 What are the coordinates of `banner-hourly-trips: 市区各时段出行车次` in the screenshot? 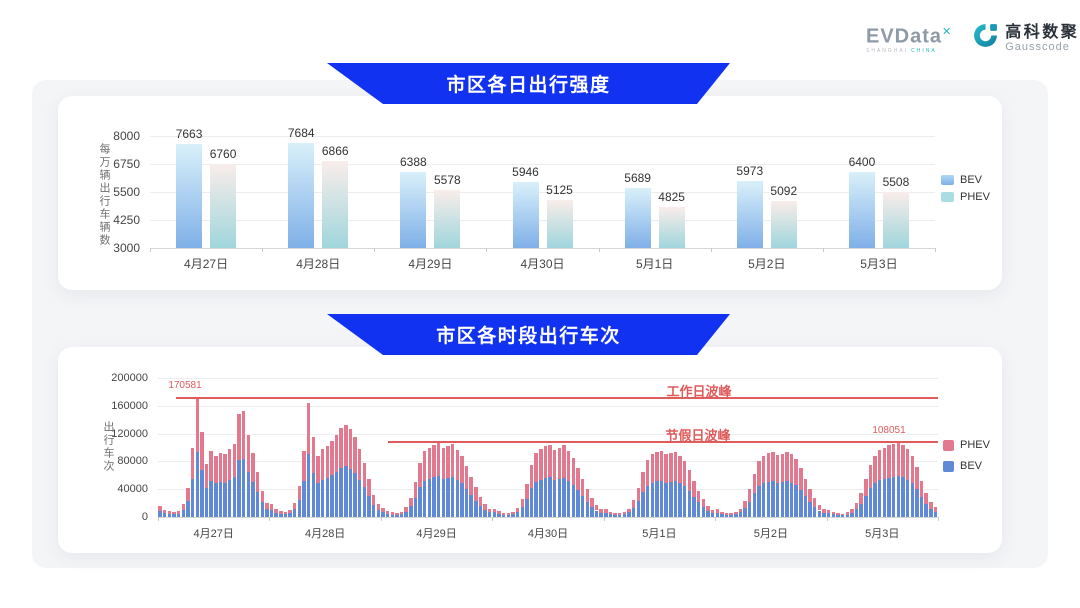 It's located at (528, 334).